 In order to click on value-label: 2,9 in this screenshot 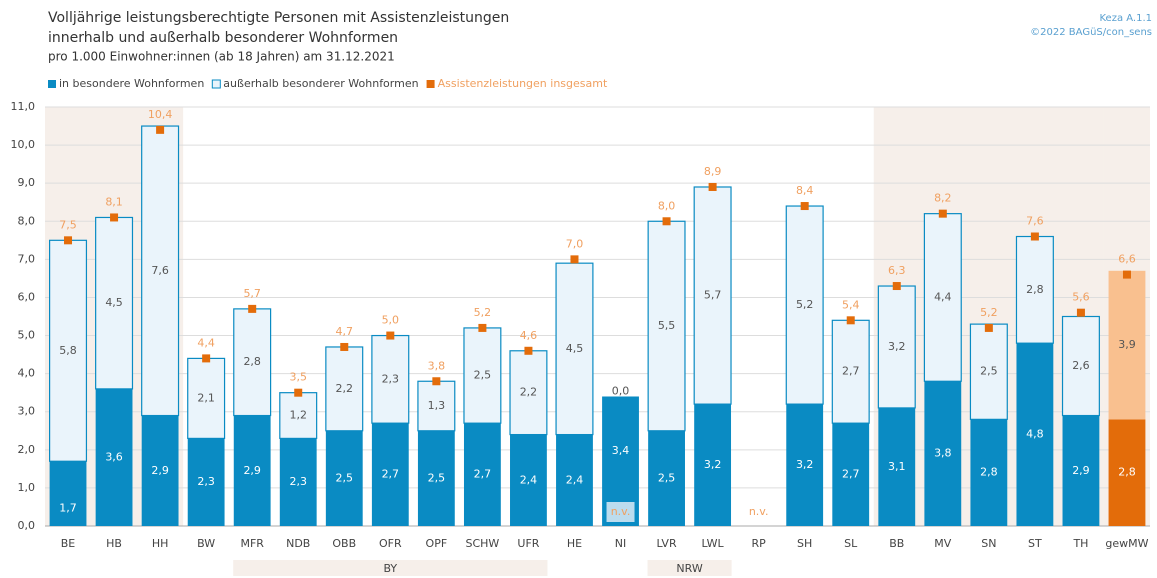, I will do `click(160, 470)`.